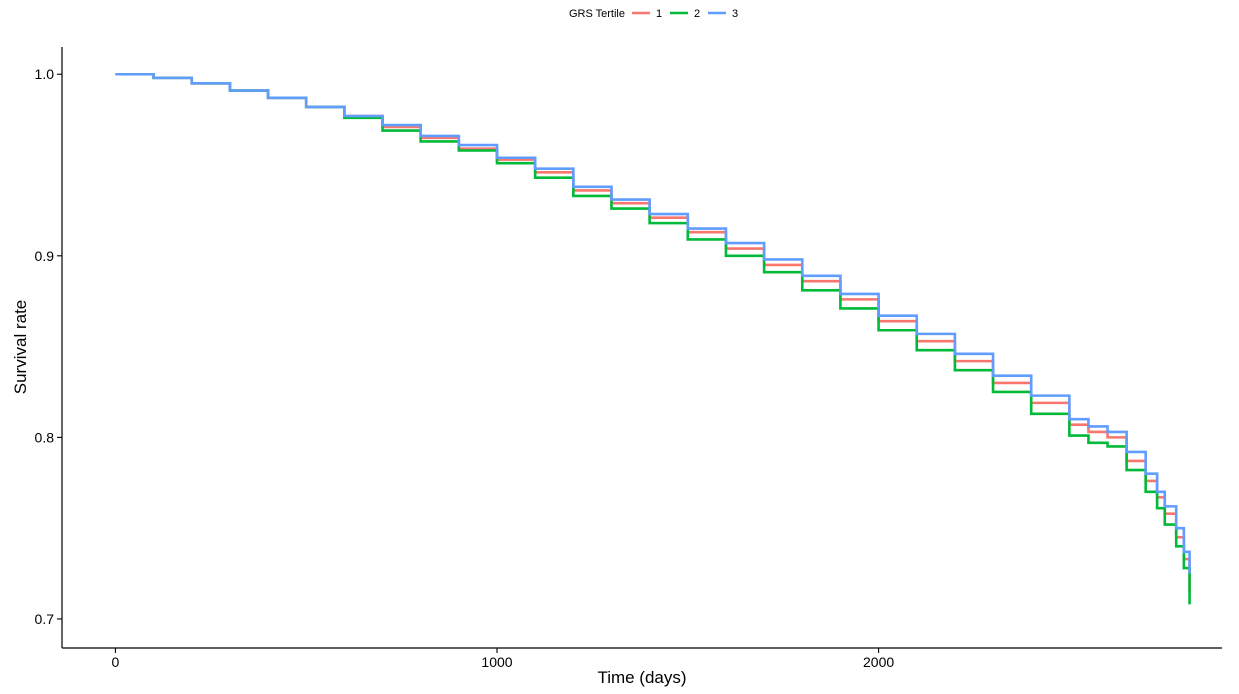 Image resolution: width=1239 pixels, height=694 pixels. What do you see at coordinates (45, 74) in the screenshot?
I see `y-tick-label: 1.0` at bounding box center [45, 74].